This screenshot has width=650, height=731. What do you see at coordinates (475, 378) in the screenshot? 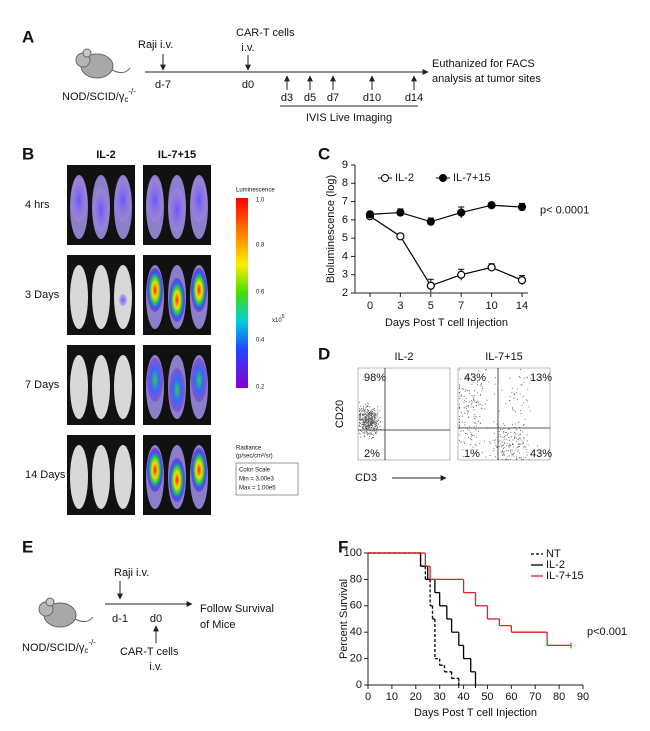
I see `quadrant-label: 43%` at bounding box center [475, 378].